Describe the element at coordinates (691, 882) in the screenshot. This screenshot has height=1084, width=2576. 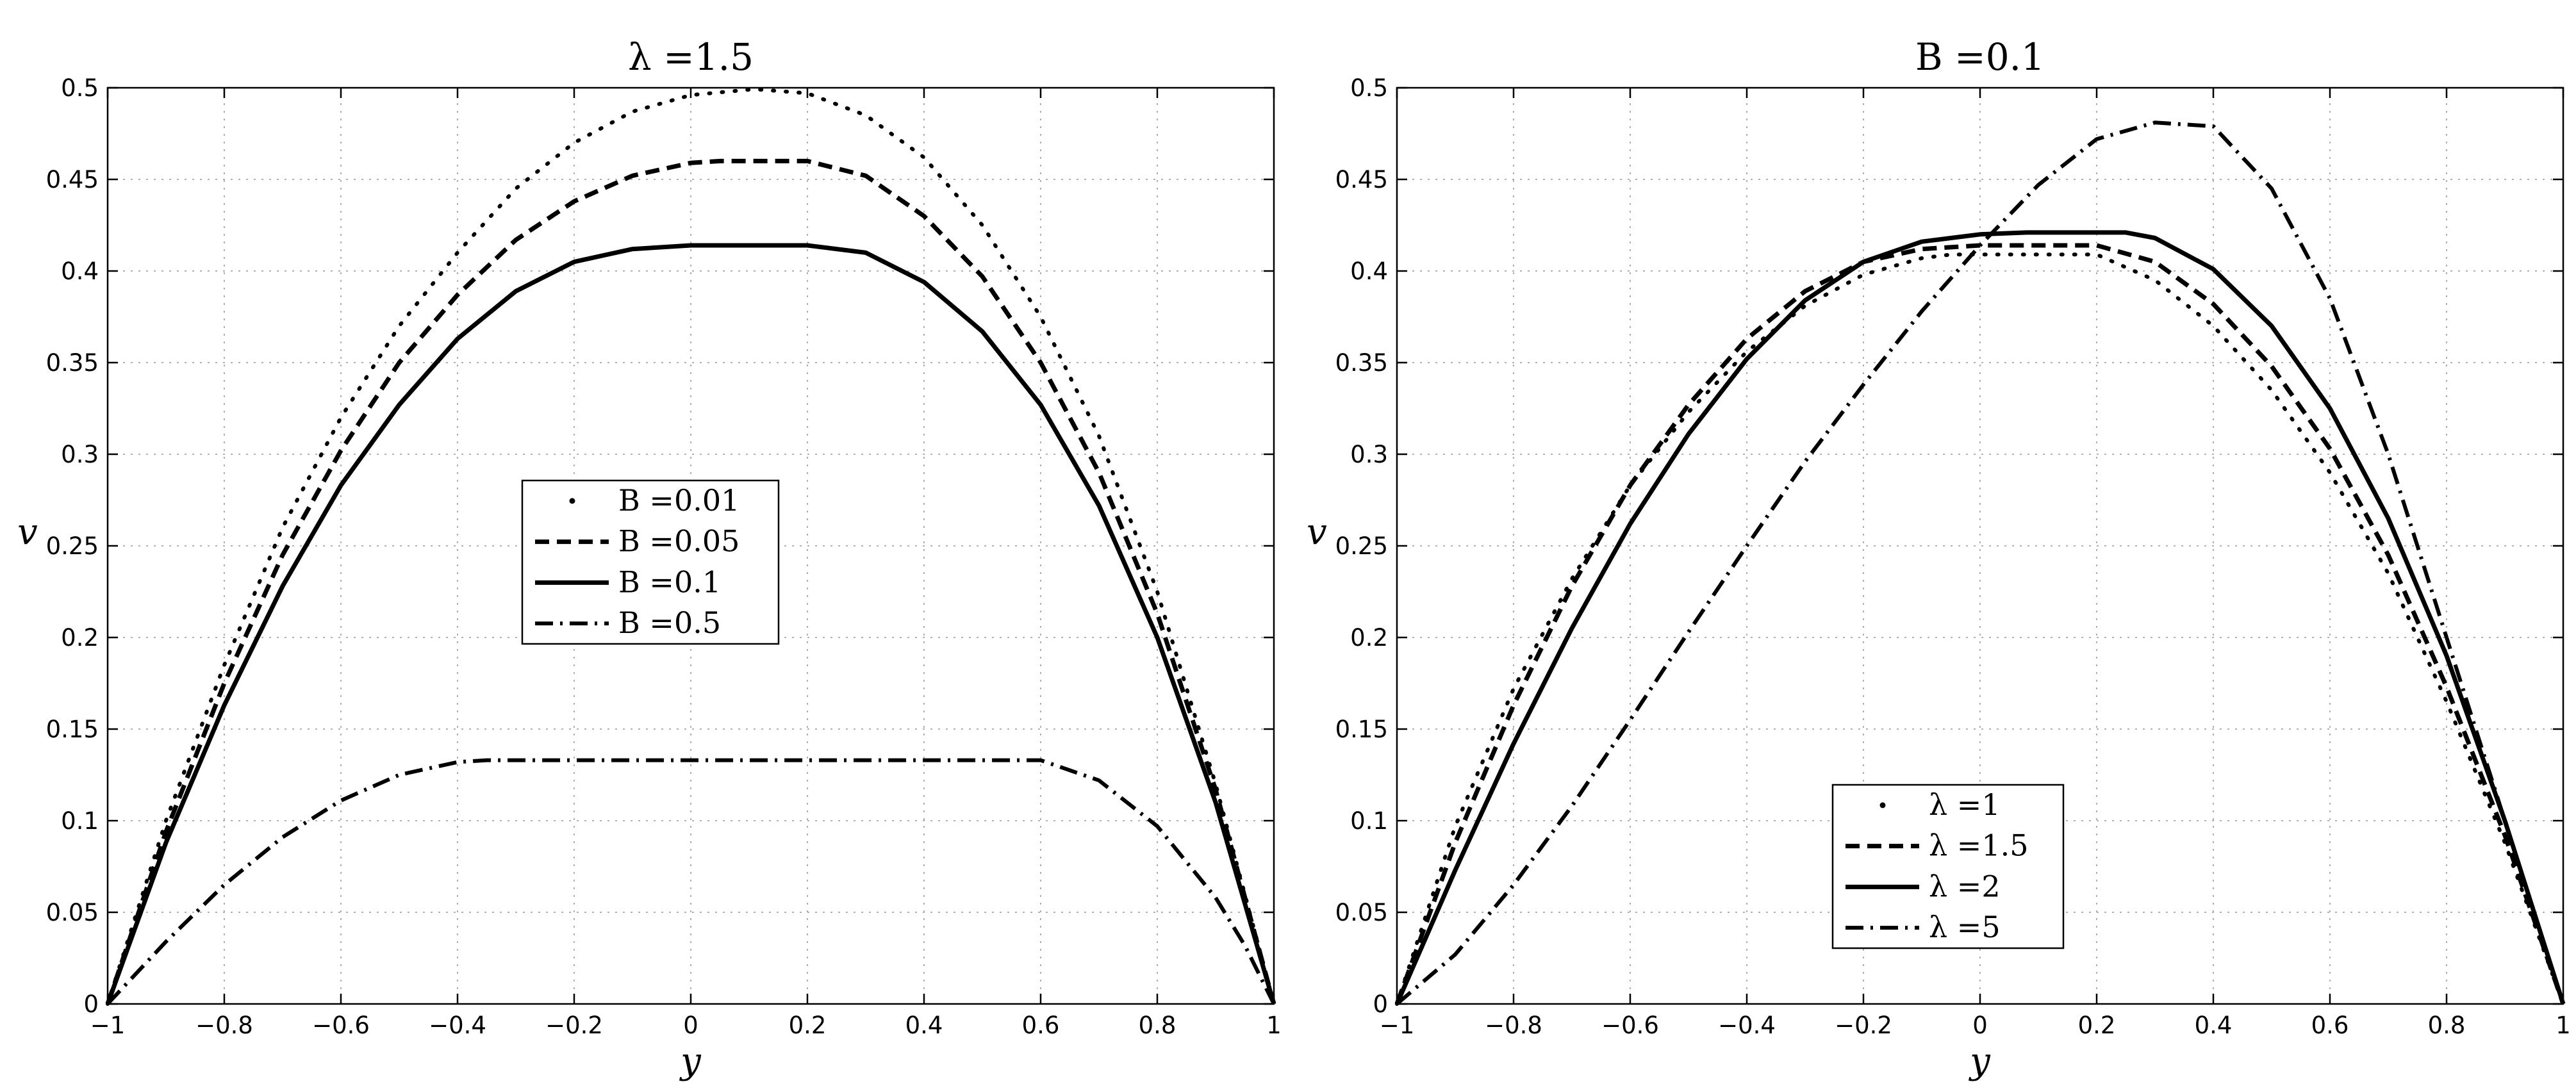
I see `series-line` at that location.